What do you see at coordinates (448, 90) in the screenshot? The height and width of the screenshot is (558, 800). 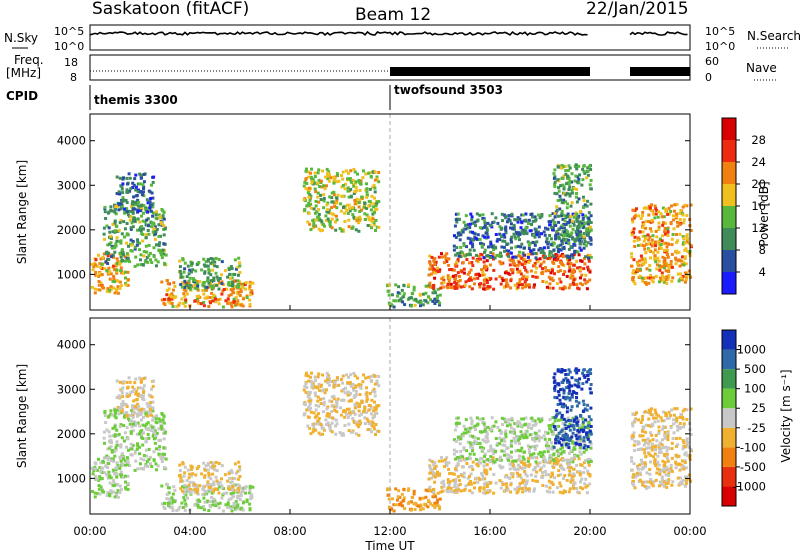 I see `cpid-segment-2: twofsound 3503` at bounding box center [448, 90].